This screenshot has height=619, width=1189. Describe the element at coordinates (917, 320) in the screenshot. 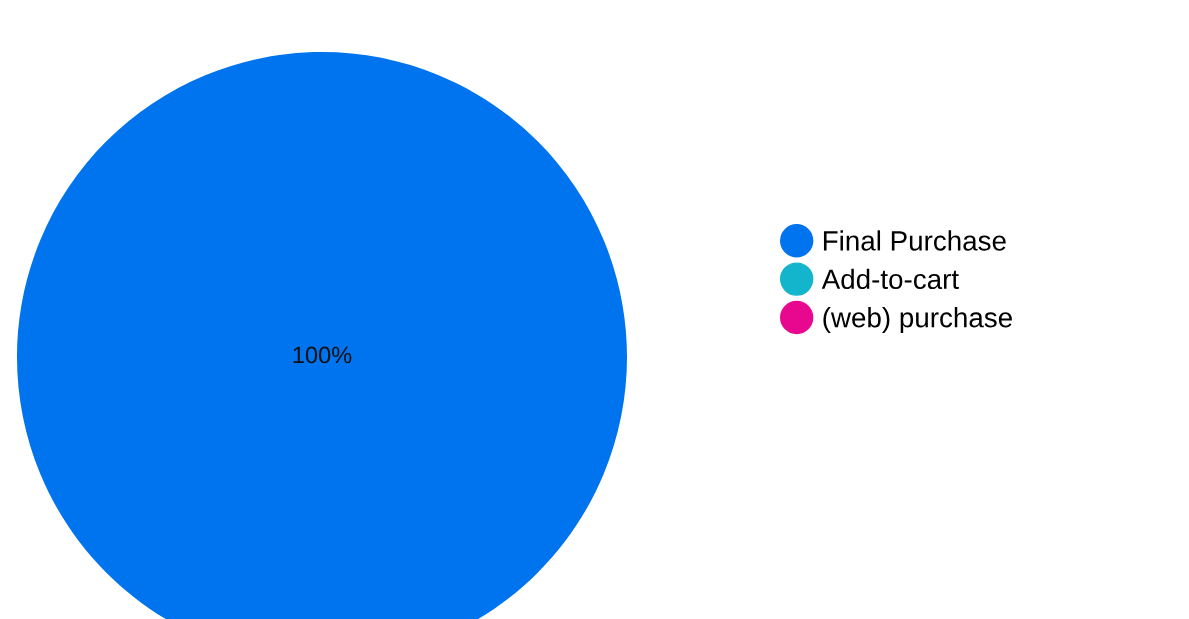

I see `legend-label: (web) purchase` at that location.